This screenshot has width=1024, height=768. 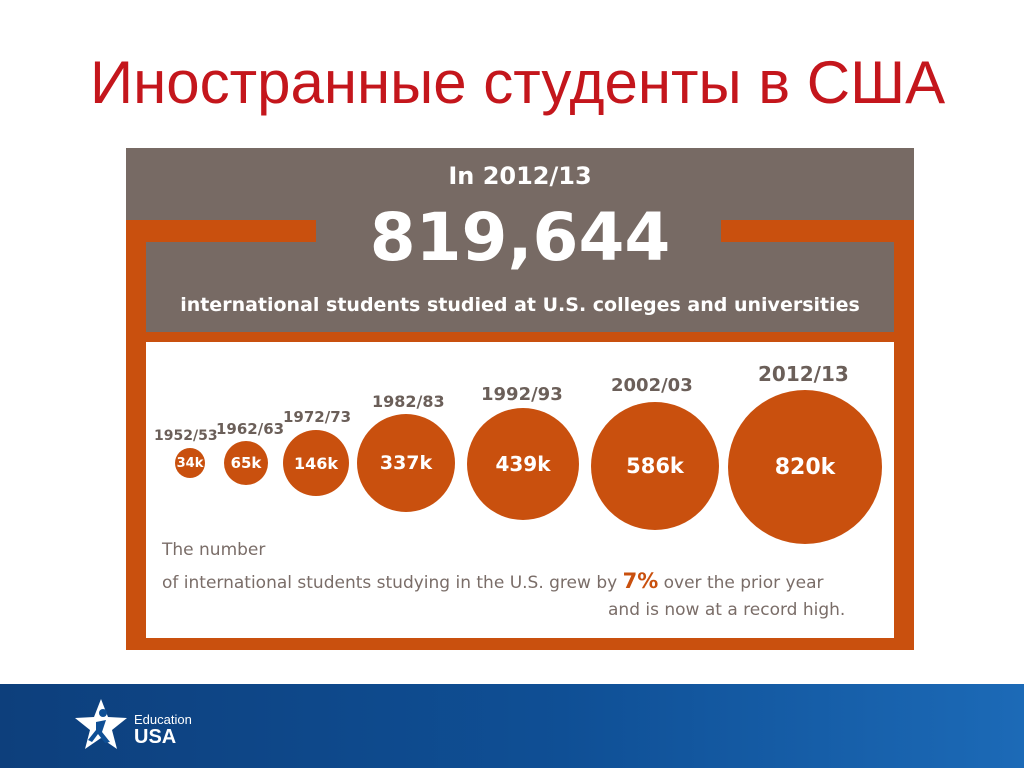 What do you see at coordinates (803, 374) in the screenshot?
I see `bubble-year-2012: 2012/13` at bounding box center [803, 374].